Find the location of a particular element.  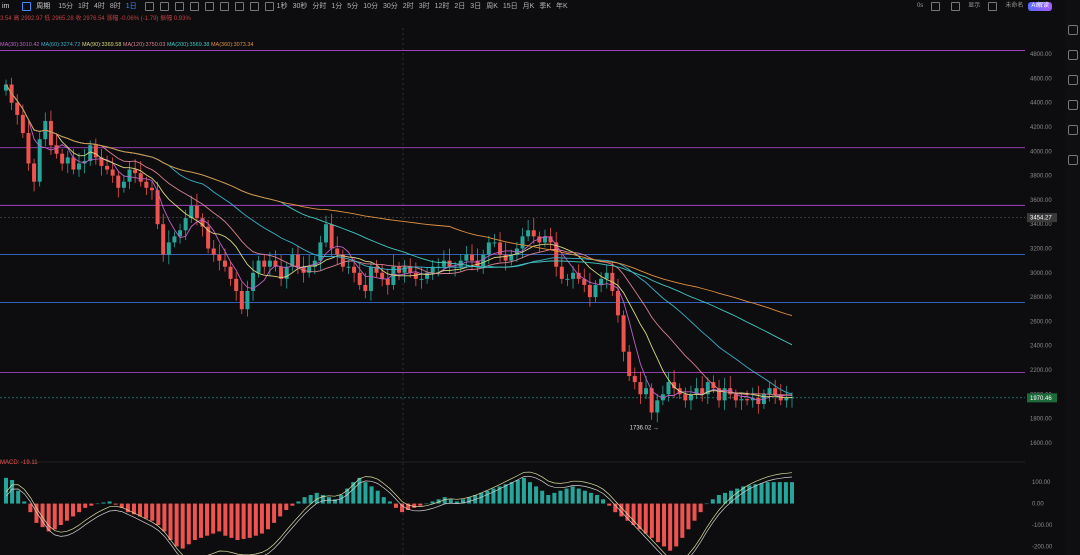

timeframe-tab: 1秒 is located at coordinates (282, 6).